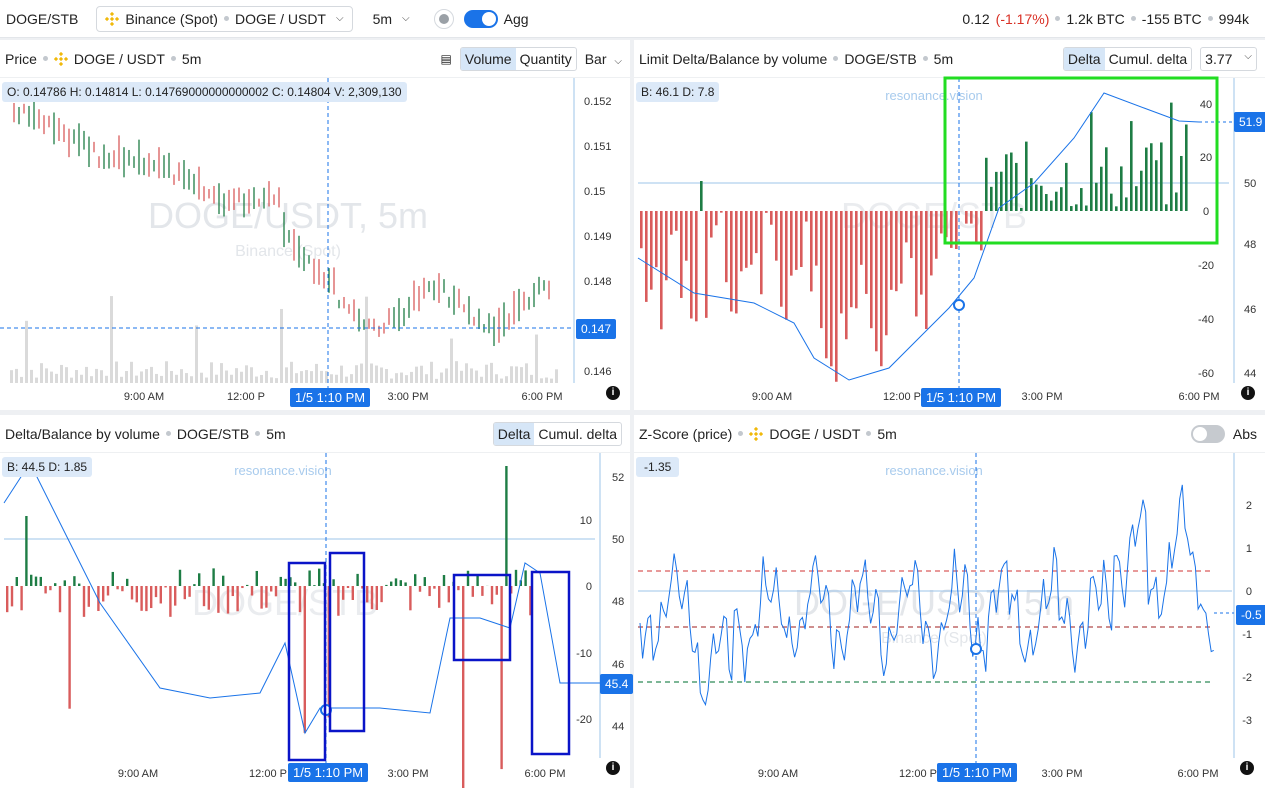 The height and width of the screenshot is (788, 1265). What do you see at coordinates (42, 18) in the screenshot?
I see `pair-name: DOGE/STB` at bounding box center [42, 18].